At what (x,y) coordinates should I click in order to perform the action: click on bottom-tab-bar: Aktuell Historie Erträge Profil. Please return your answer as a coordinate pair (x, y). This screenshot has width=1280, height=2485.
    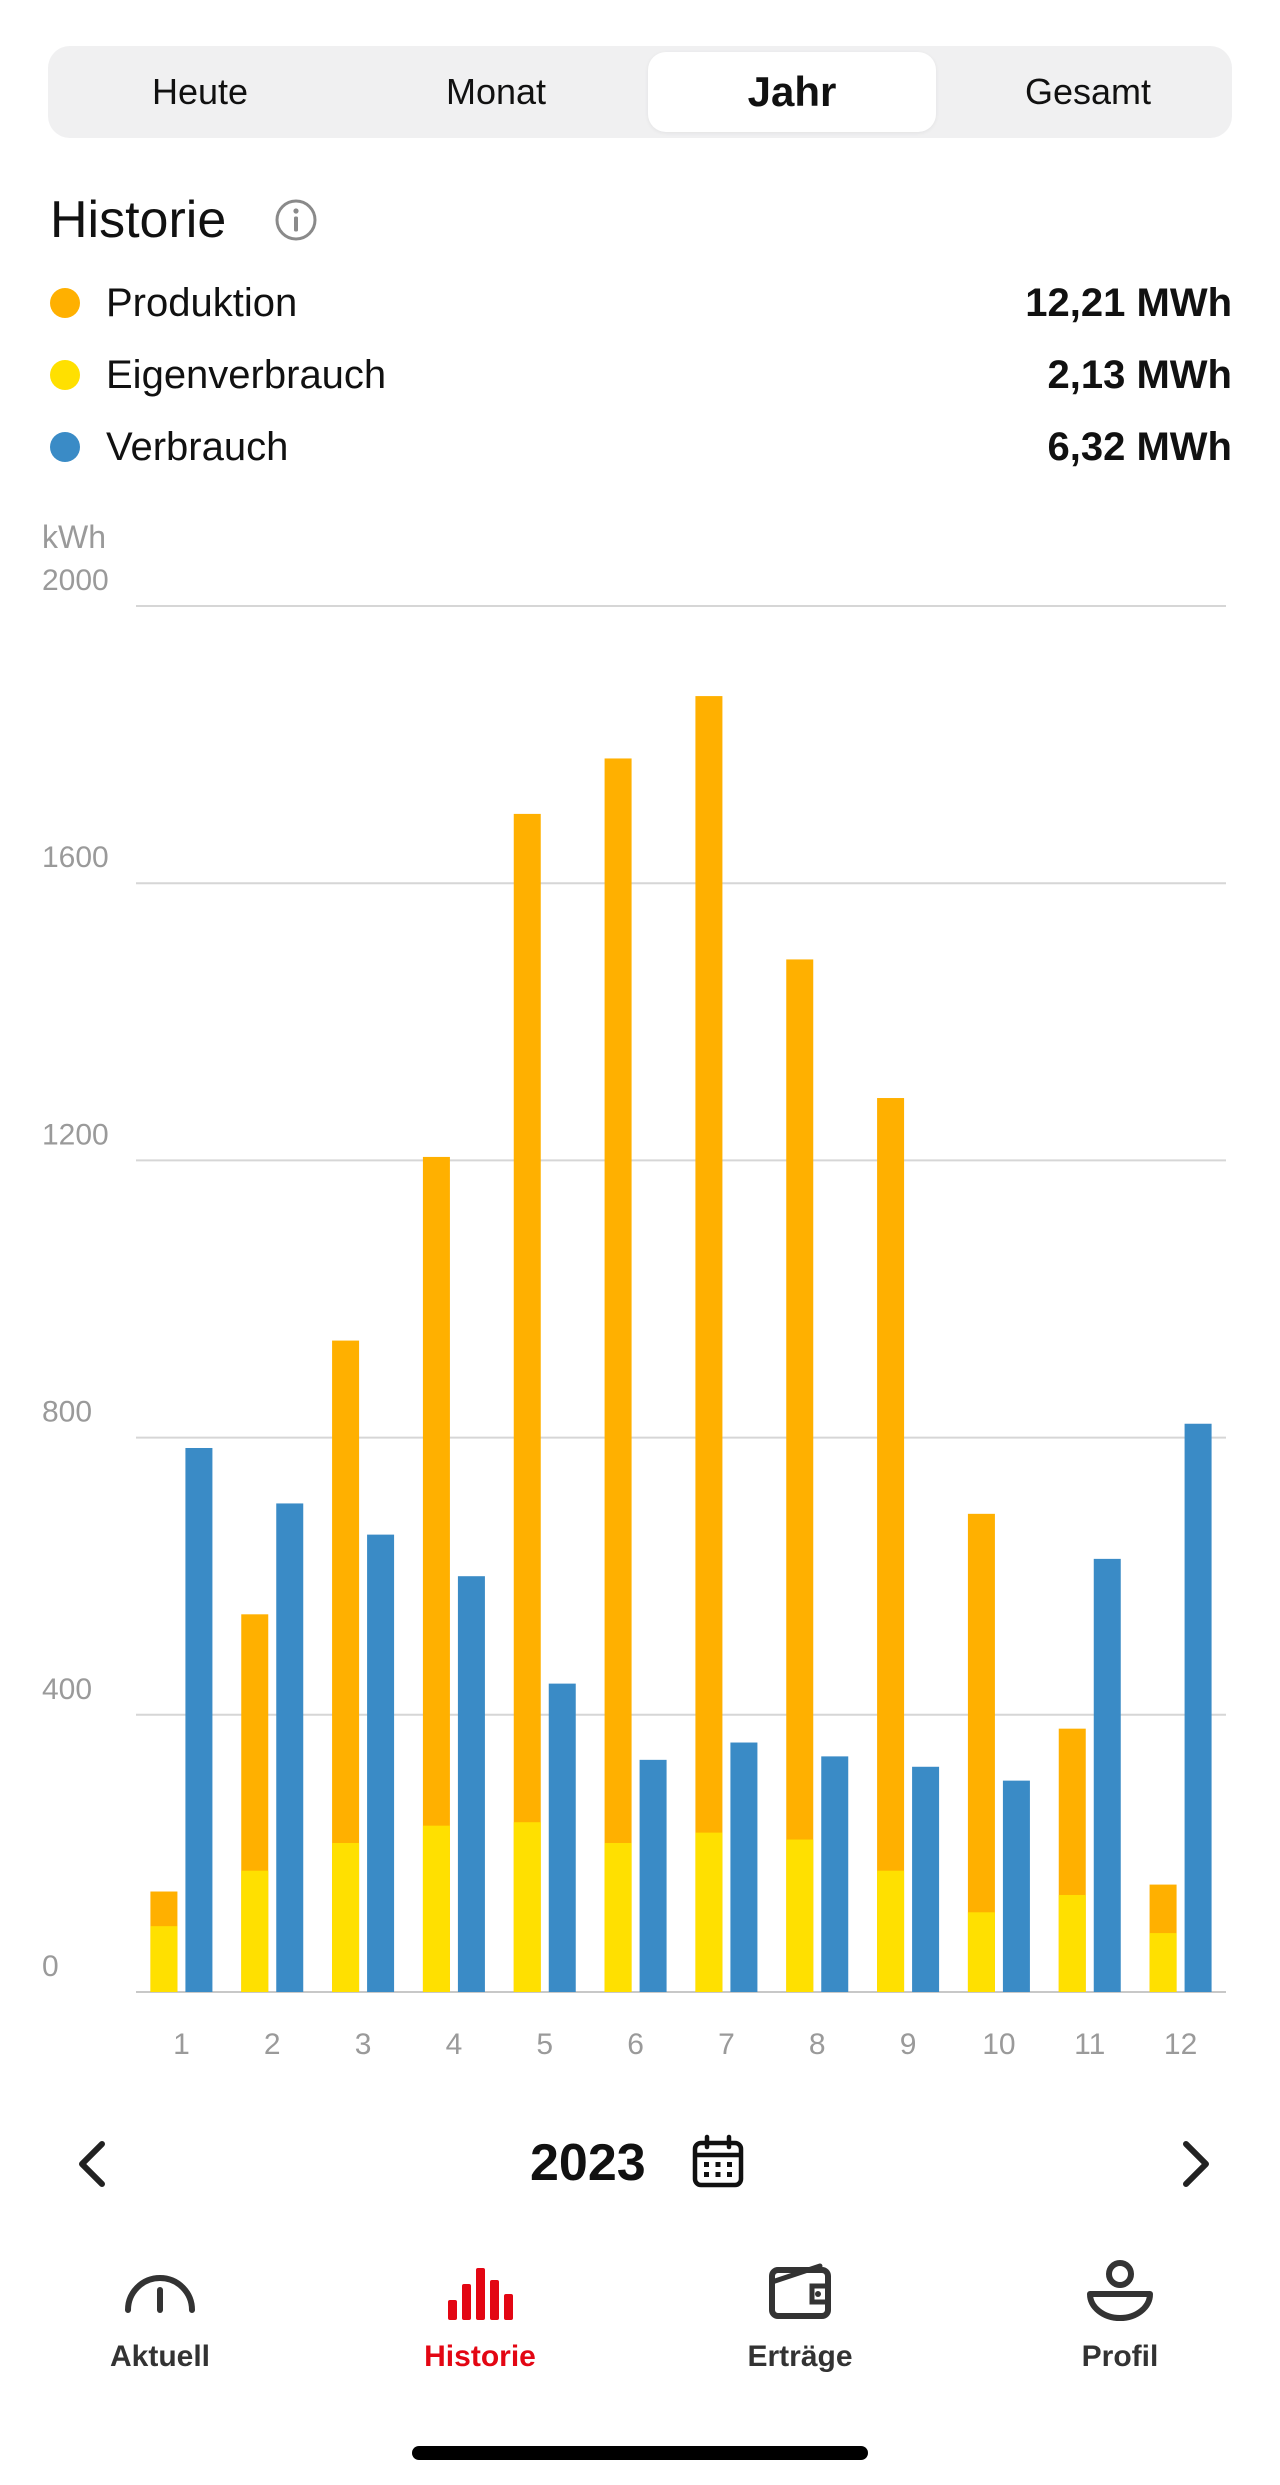
    Looking at the image, I should click on (640, 2320).